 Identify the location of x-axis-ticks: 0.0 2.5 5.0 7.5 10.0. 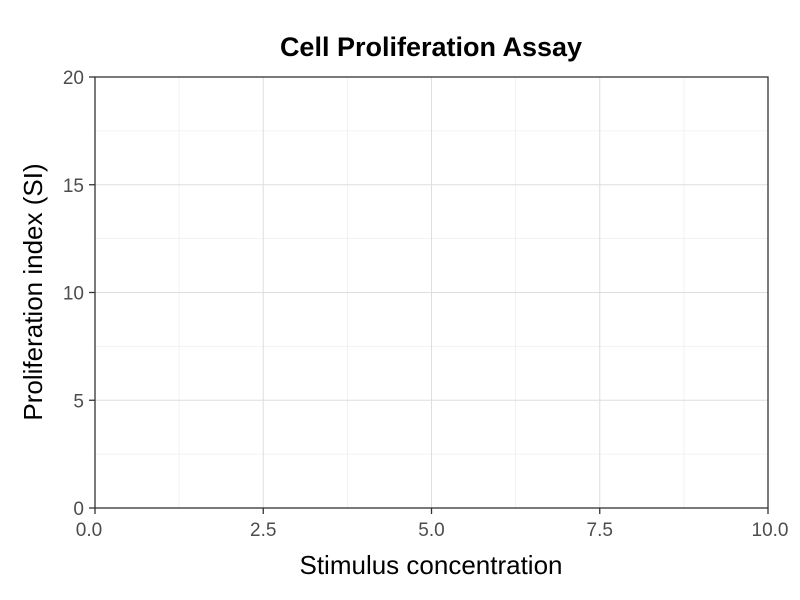
(432, 524).